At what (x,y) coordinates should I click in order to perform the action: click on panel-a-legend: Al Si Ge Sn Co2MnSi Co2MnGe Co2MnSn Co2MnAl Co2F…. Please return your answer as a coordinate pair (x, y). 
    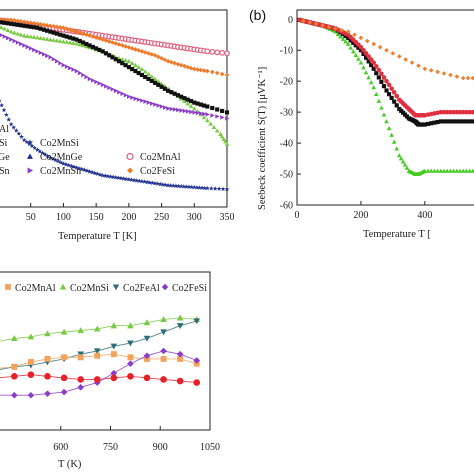
    Looking at the image, I should click on (90, 150).